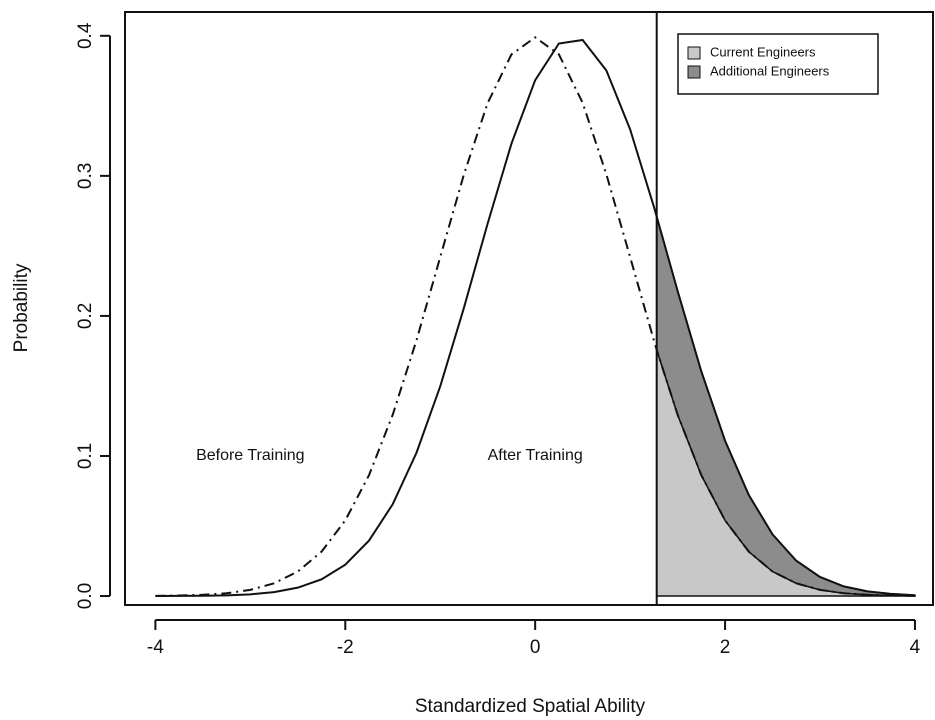  What do you see at coordinates (85, 35) in the screenshot?
I see `y-tick-label: 0.4` at bounding box center [85, 35].